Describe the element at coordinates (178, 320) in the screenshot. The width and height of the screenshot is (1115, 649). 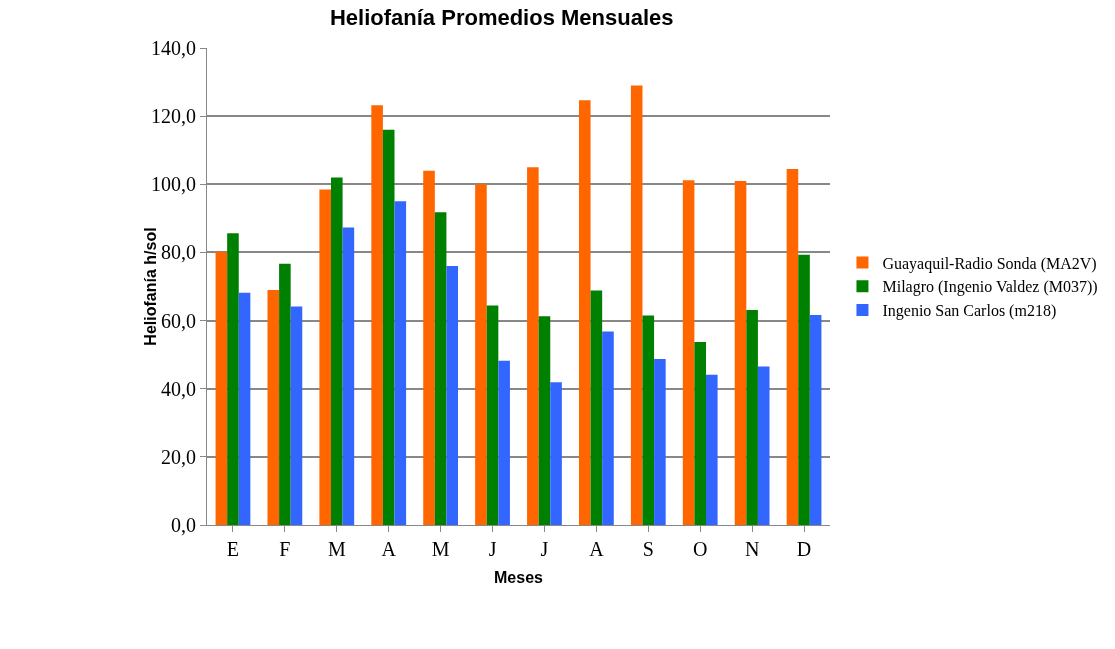
I see `y-tick-label: 60,0` at that location.